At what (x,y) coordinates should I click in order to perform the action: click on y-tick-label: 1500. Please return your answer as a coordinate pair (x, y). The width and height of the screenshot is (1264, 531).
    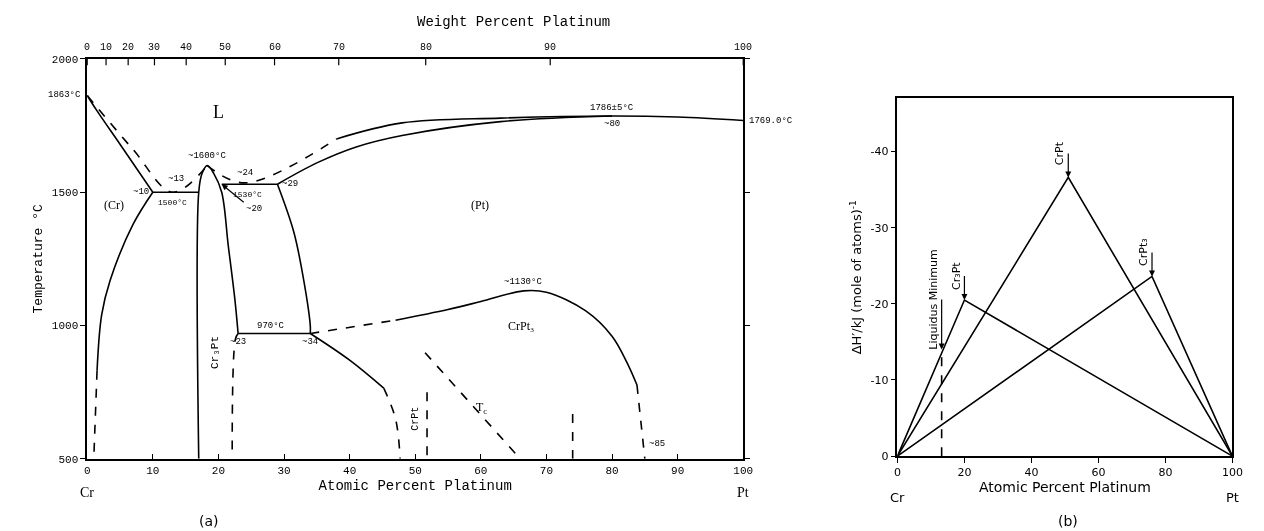
    Looking at the image, I should click on (65, 193).